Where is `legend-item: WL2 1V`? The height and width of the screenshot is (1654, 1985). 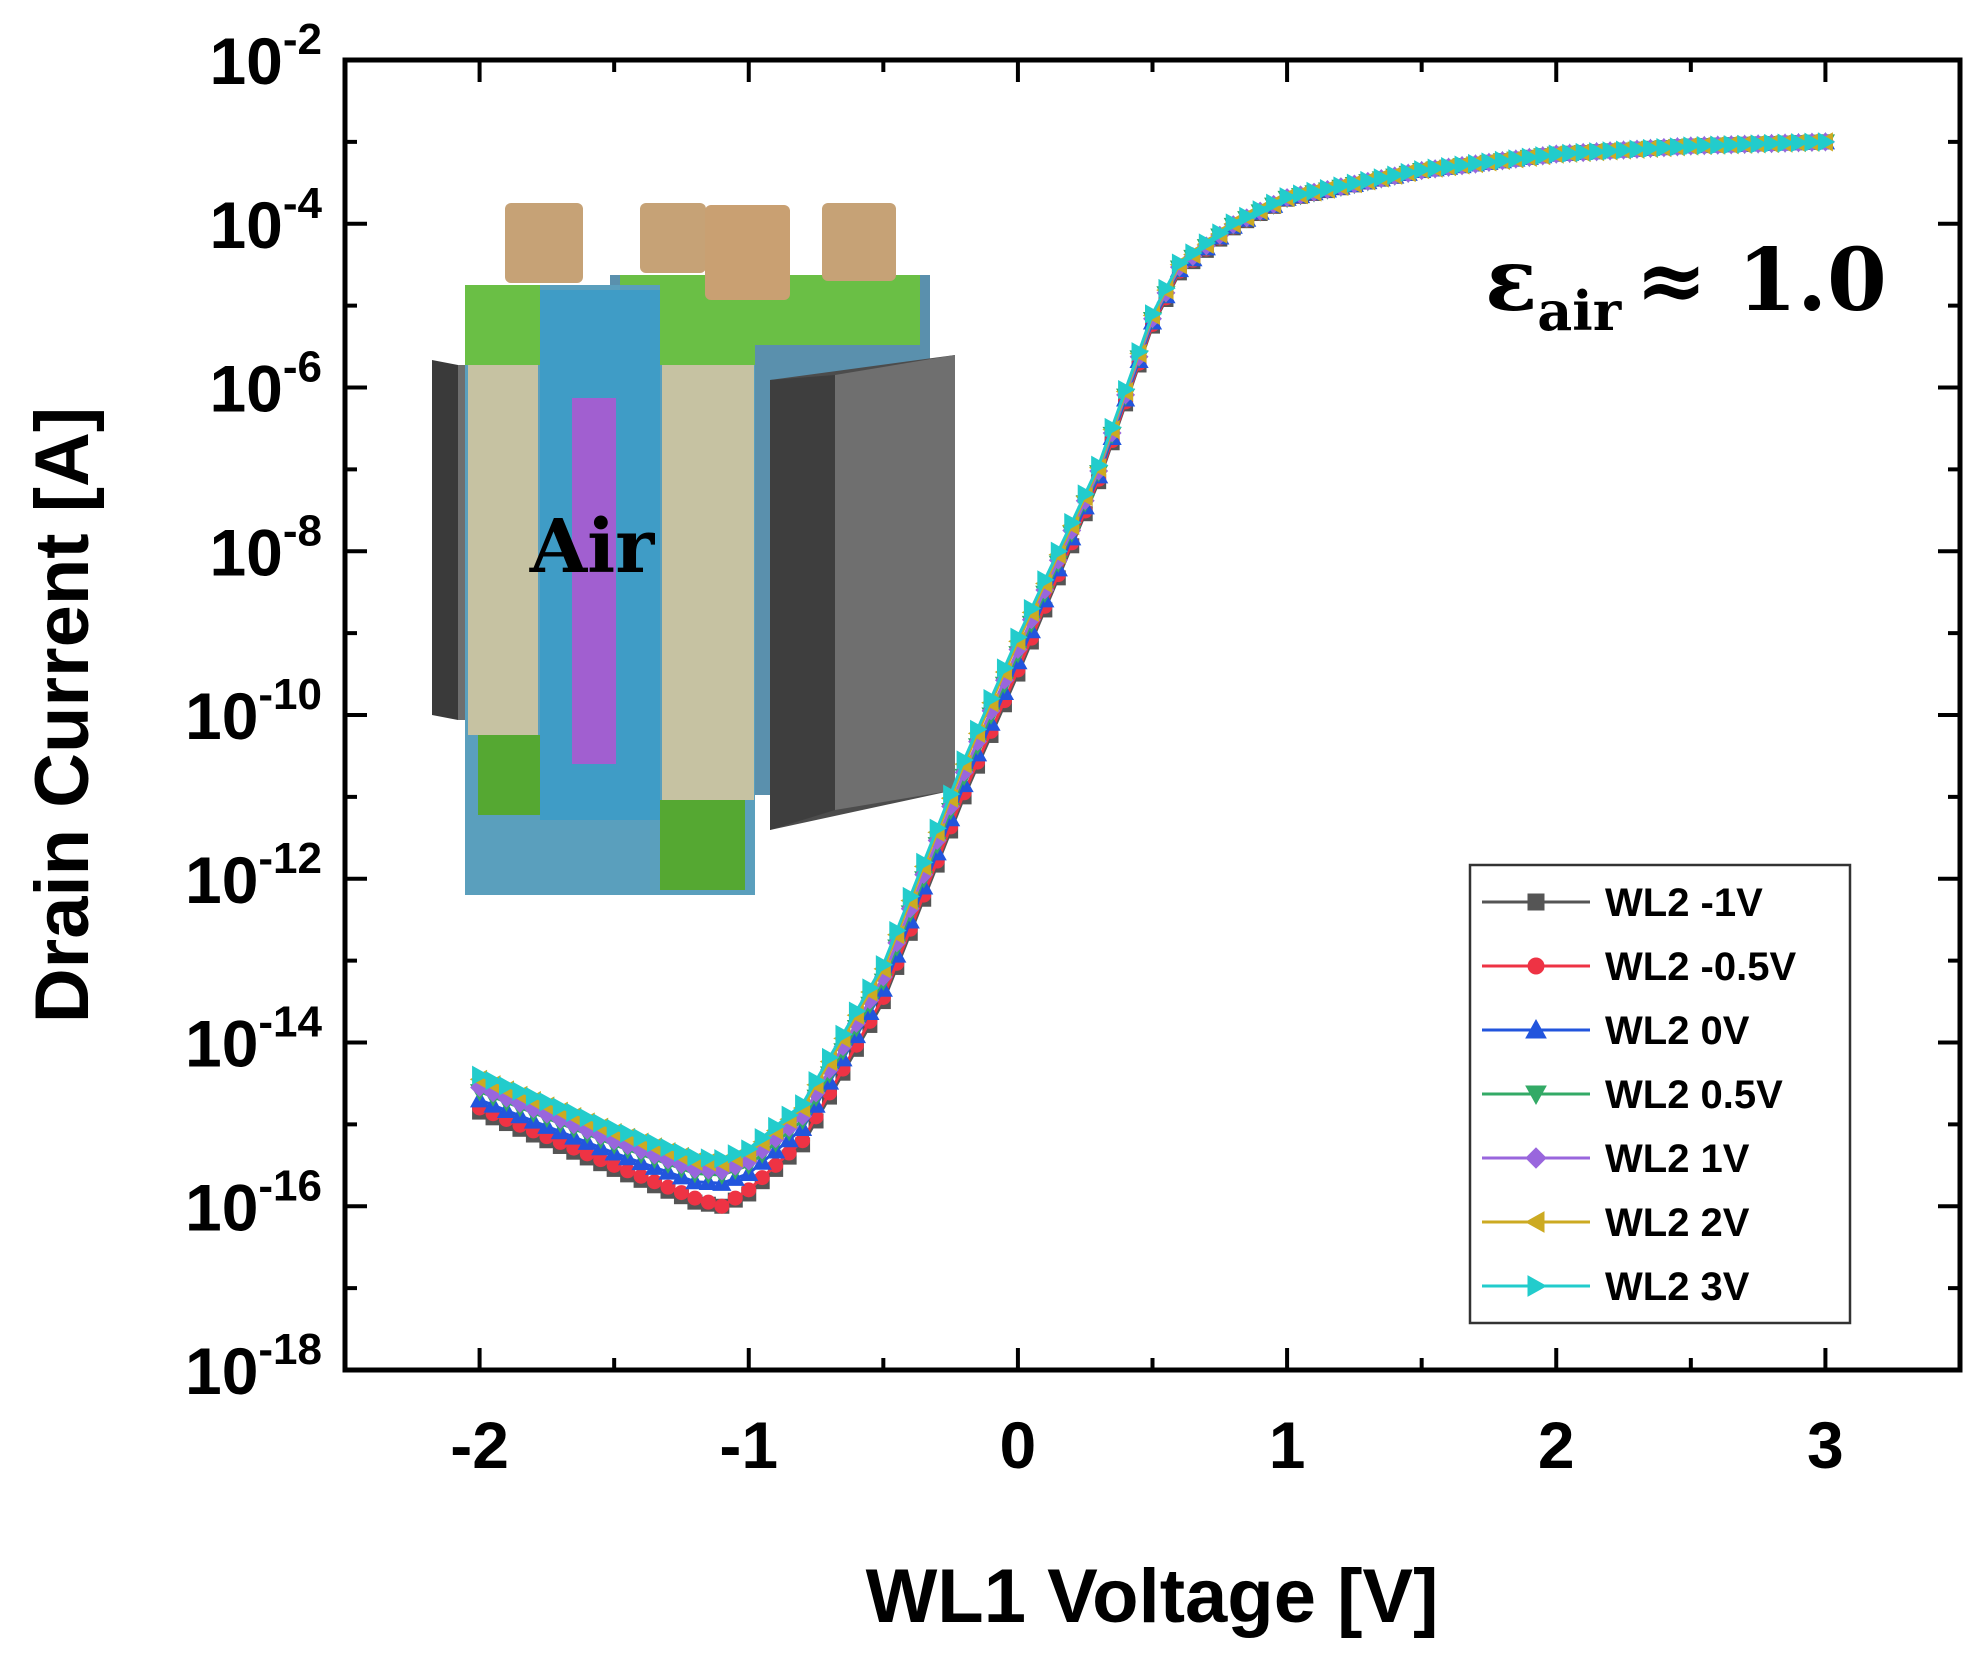 legend-item: WL2 1V is located at coordinates (1616, 1159).